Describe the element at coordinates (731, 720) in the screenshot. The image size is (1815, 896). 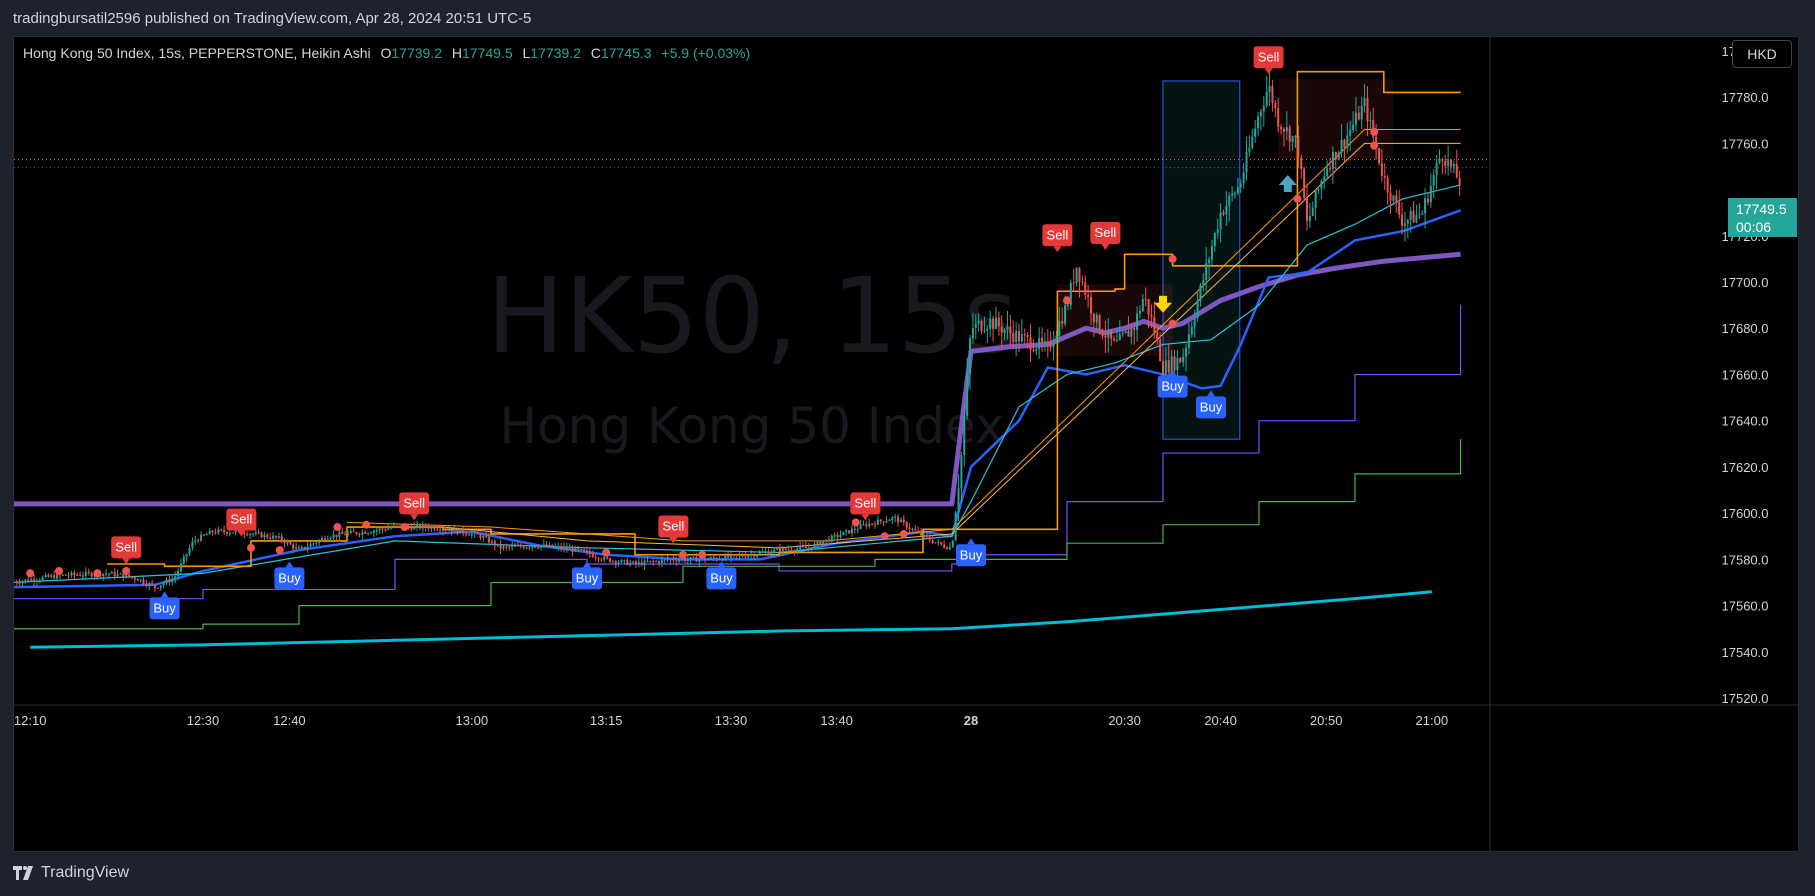
I see `x-tick-label: 13:30` at that location.